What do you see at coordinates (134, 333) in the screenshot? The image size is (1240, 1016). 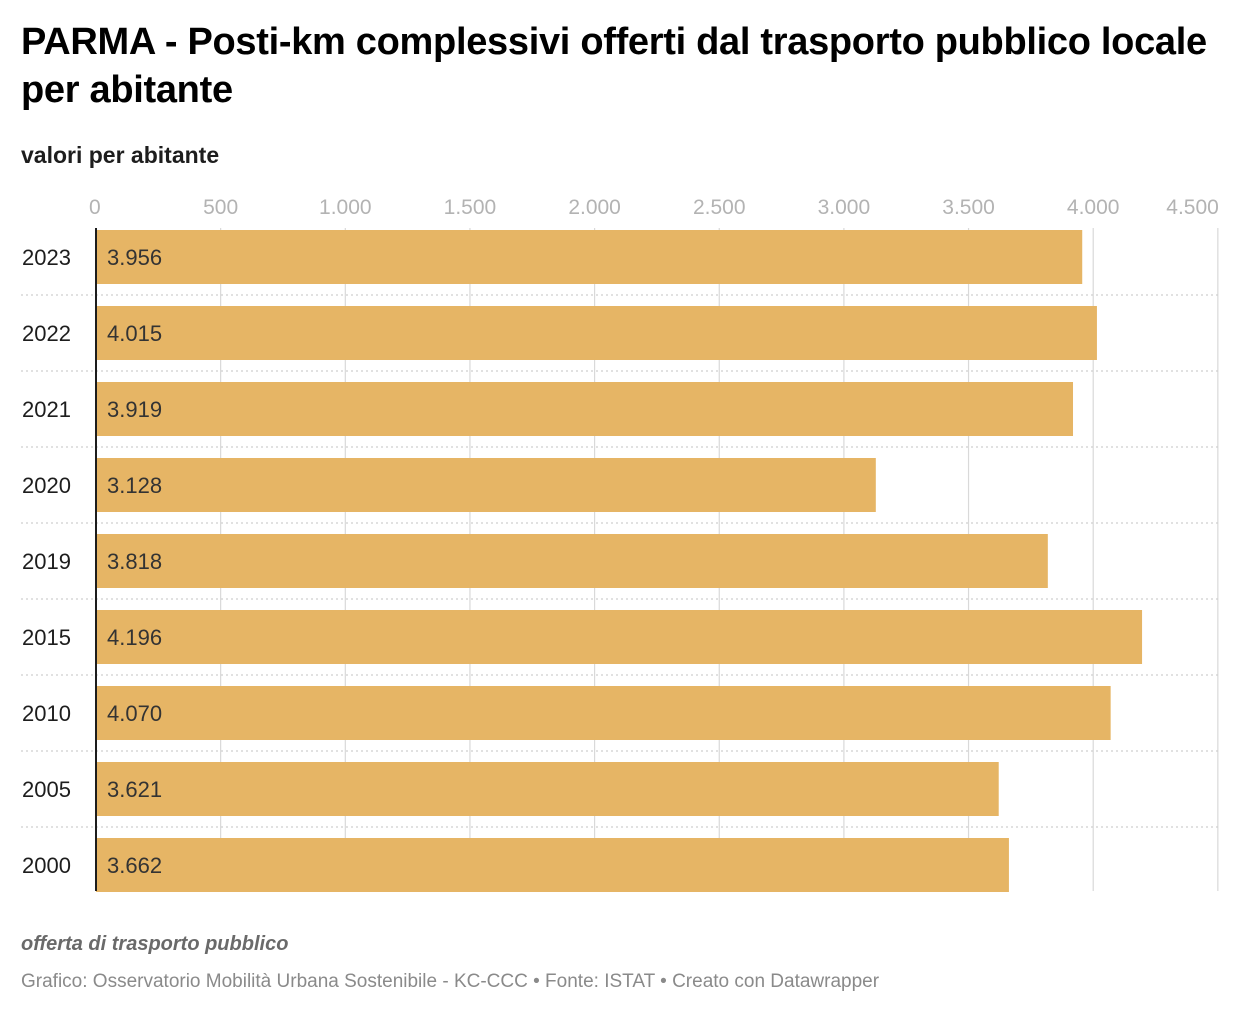 I see `value-label: 4.015` at bounding box center [134, 333].